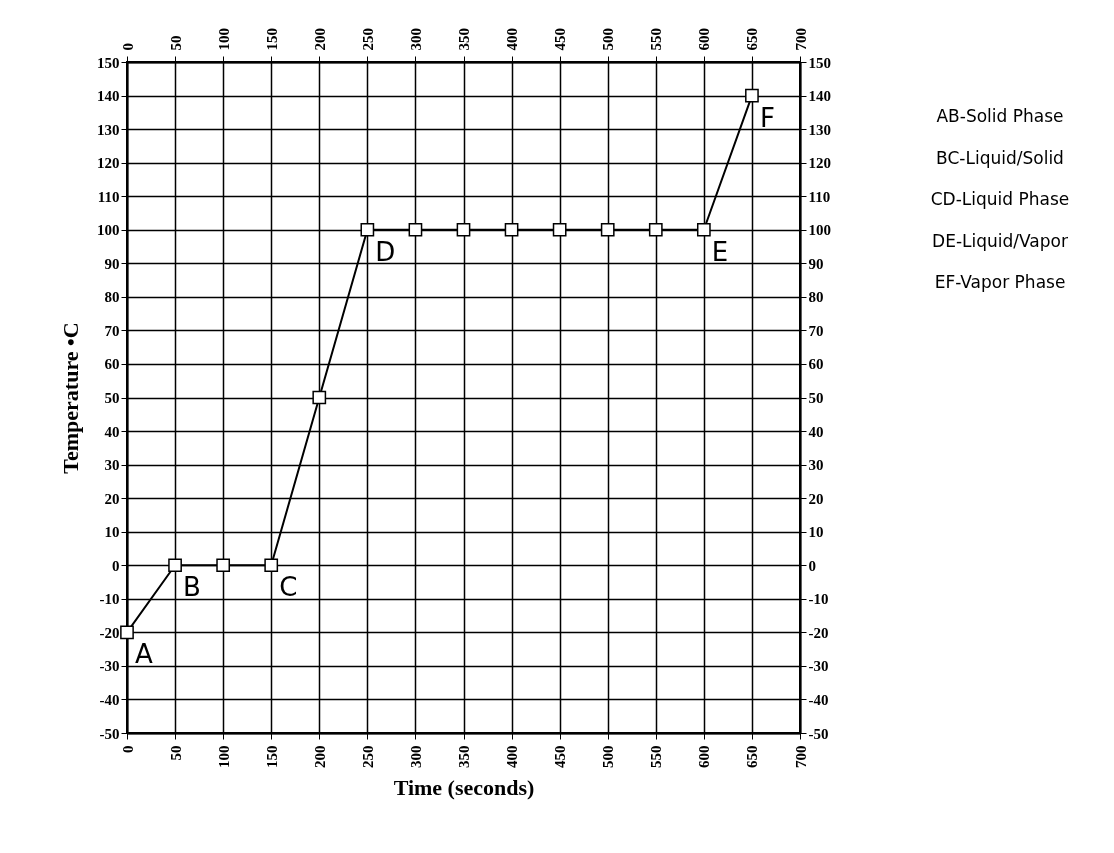 The width and height of the screenshot is (1114, 853). Describe the element at coordinates (1000, 157) in the screenshot. I see `text: BC-Liquid/Solid` at that location.